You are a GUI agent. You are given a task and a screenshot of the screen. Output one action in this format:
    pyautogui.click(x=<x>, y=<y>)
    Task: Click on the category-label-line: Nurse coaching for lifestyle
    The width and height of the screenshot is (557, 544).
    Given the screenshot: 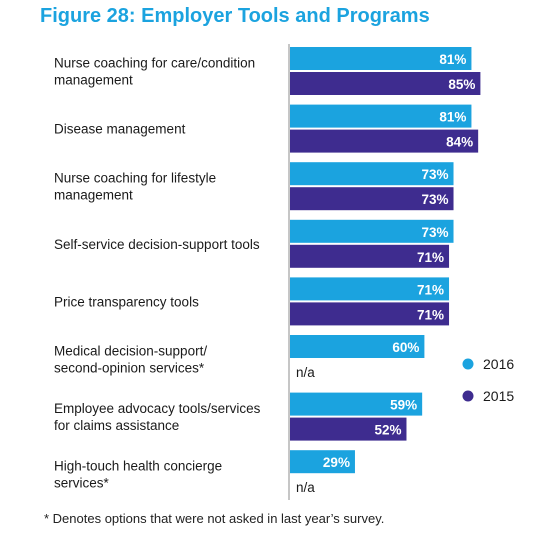 What is the action you would take?
    pyautogui.click(x=135, y=178)
    